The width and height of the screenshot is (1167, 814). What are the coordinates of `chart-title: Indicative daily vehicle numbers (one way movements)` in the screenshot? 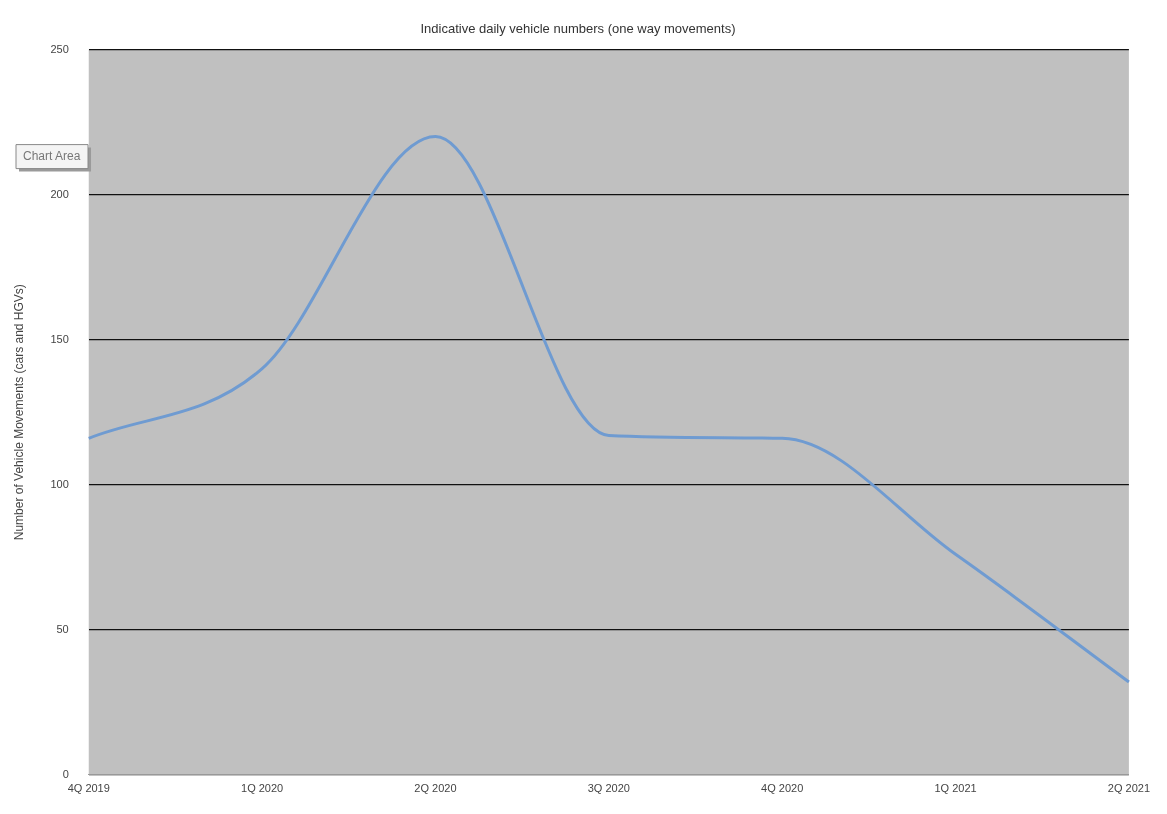 It's located at (578, 29).